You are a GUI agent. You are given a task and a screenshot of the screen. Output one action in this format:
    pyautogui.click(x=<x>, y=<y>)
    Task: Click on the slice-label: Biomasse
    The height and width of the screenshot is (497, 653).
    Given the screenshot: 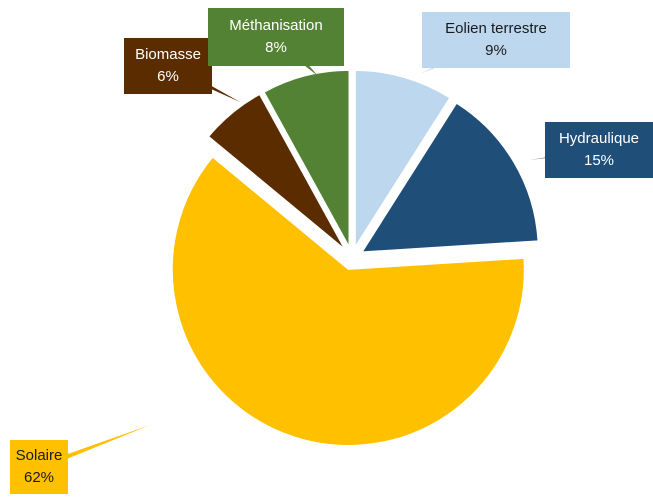 What is the action you would take?
    pyautogui.click(x=168, y=54)
    